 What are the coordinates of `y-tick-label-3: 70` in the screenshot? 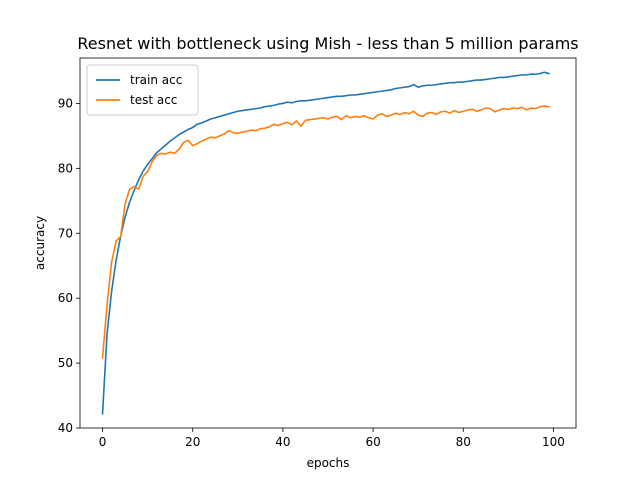 It's located at (65, 233).